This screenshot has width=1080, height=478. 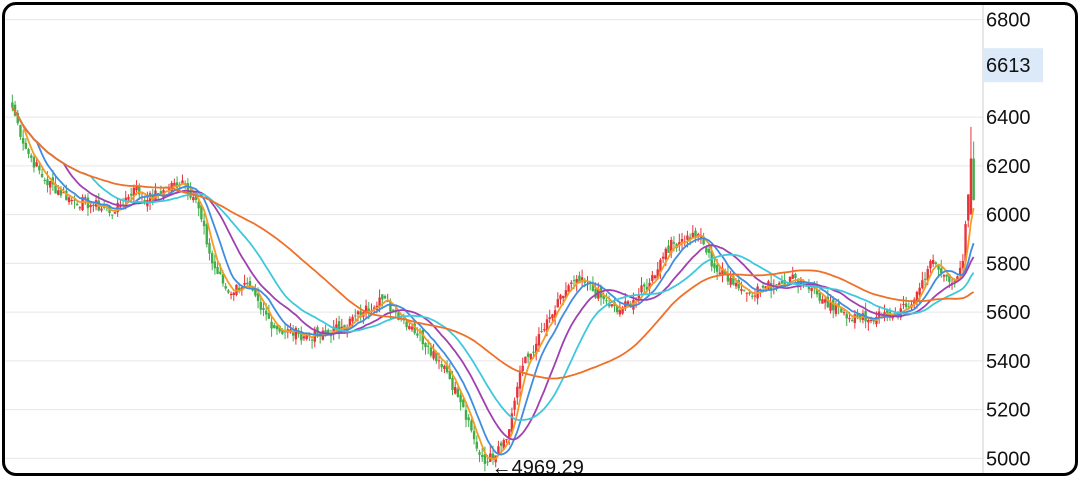 What do you see at coordinates (1008, 459) in the screenshot?
I see `y-tick-label: 5000` at bounding box center [1008, 459].